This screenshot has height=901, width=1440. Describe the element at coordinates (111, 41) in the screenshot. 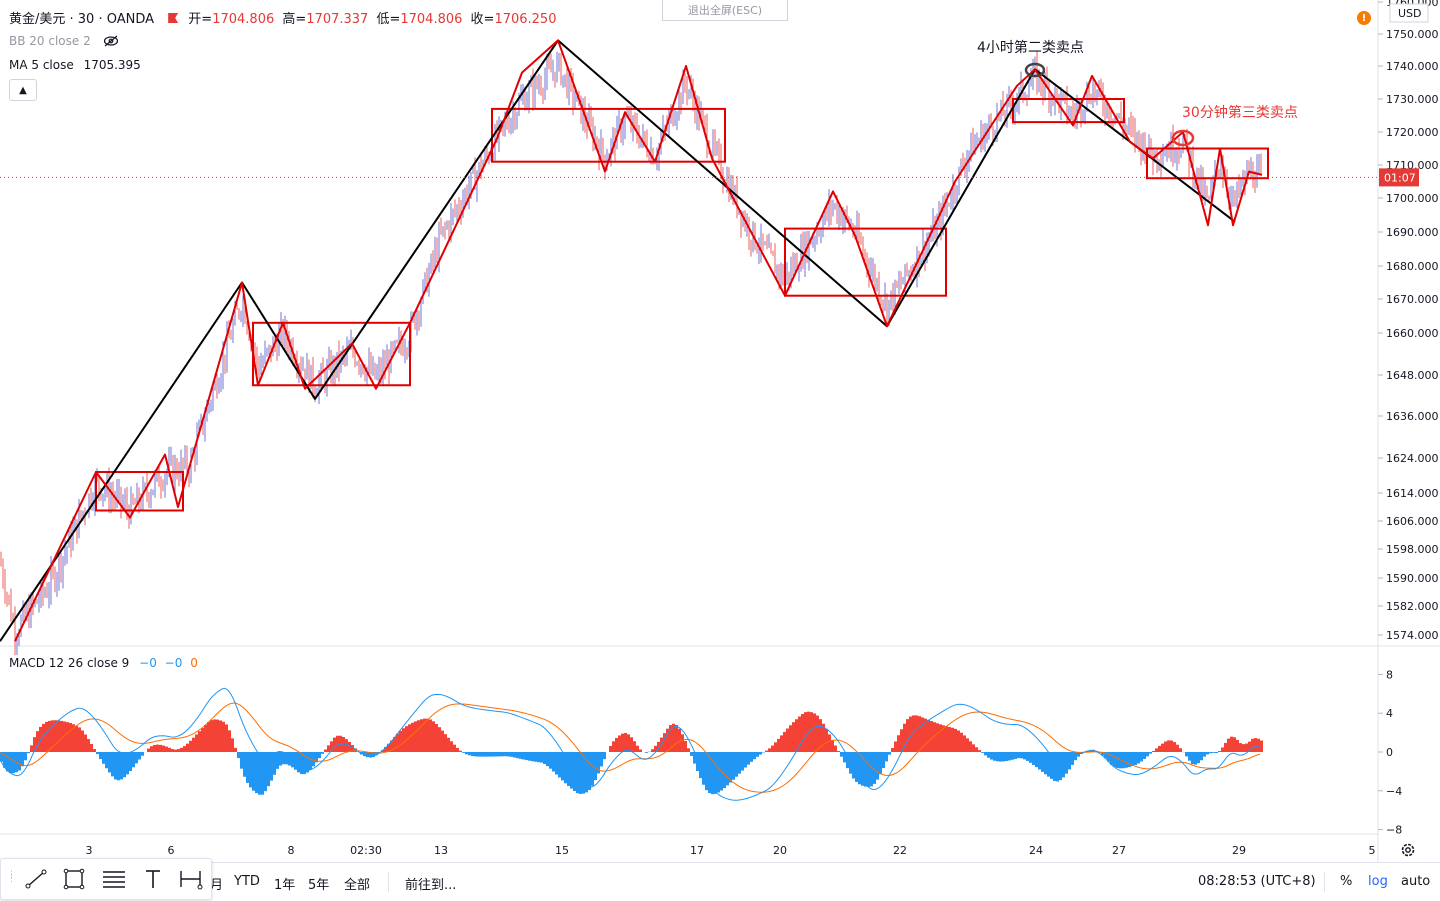

I see `hidden-eye-icon` at that location.